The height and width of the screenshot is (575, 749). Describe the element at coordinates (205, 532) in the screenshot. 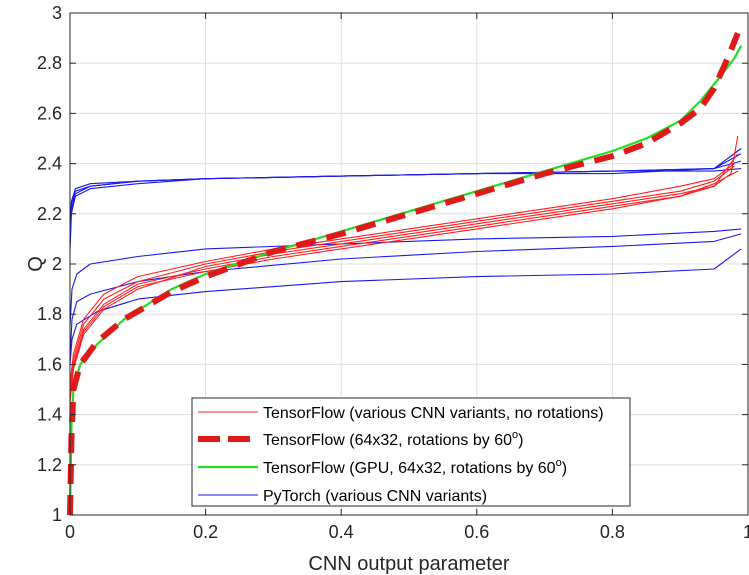

I see `x-tick-label: 0.2` at that location.